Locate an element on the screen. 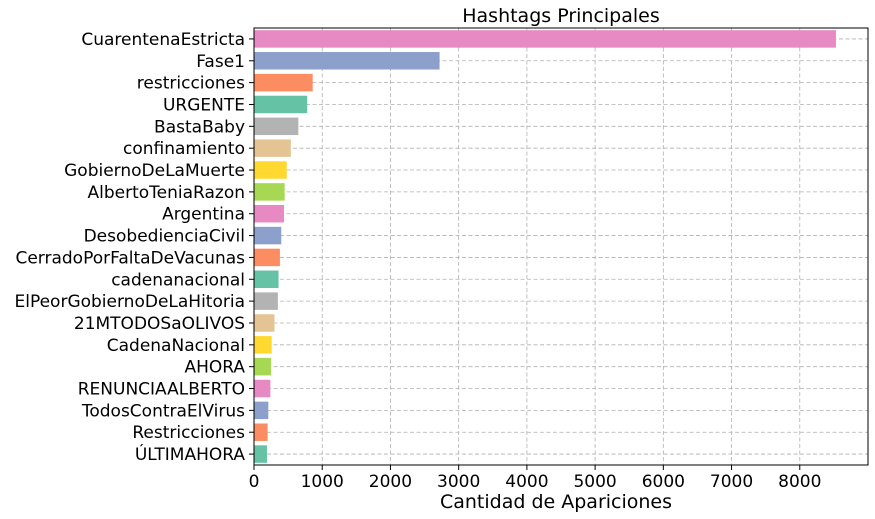 The width and height of the screenshot is (875, 519). x-tick-label: 0 is located at coordinates (254, 482).